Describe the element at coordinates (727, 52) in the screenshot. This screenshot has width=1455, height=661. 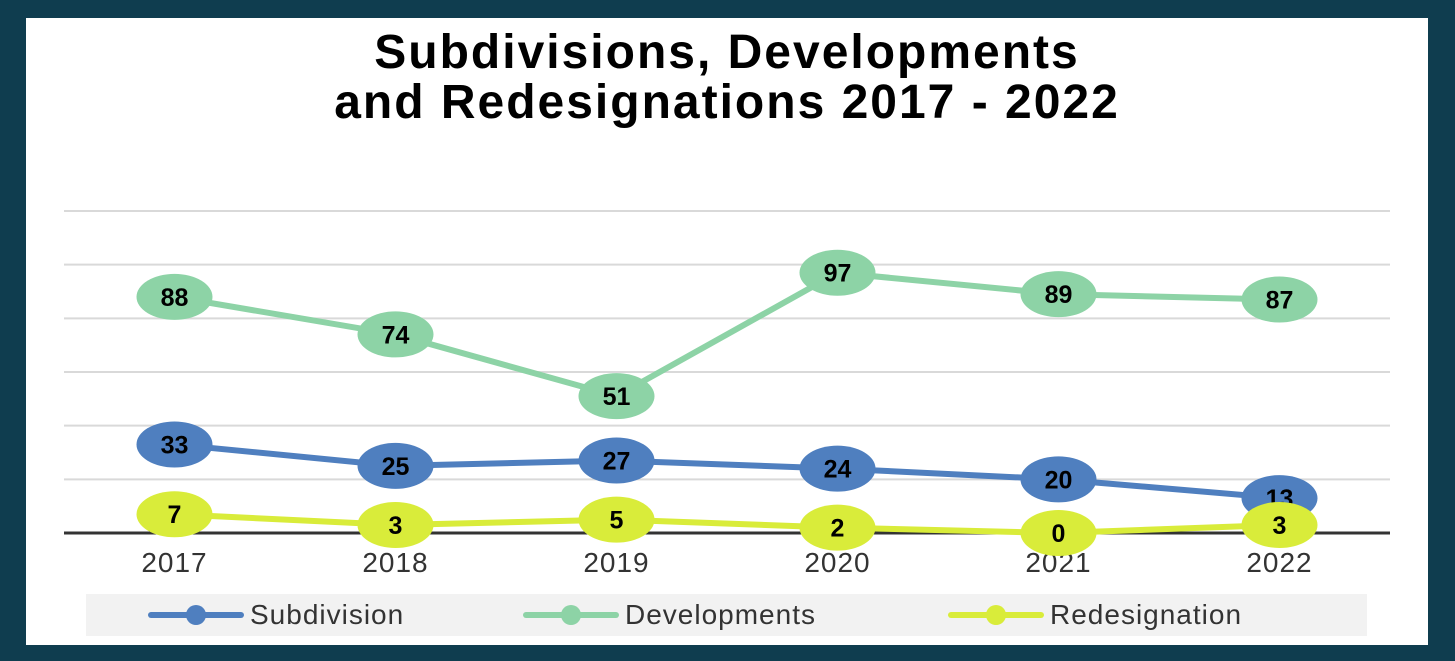
I see `chart-title-line-1: Subdivisions, Developments` at that location.